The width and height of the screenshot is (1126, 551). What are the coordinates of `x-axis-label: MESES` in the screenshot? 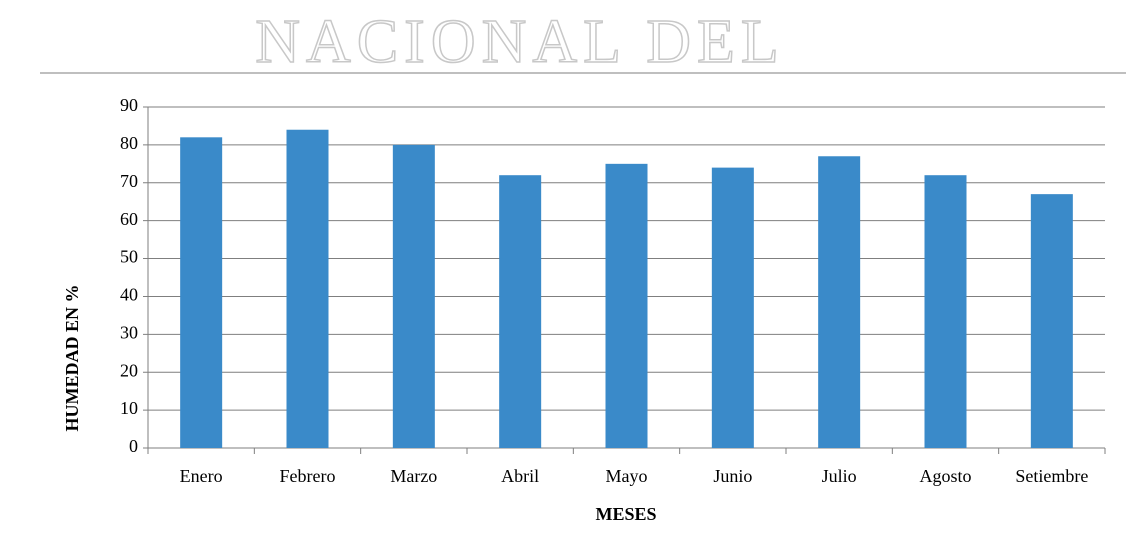 It's located at (625, 514).